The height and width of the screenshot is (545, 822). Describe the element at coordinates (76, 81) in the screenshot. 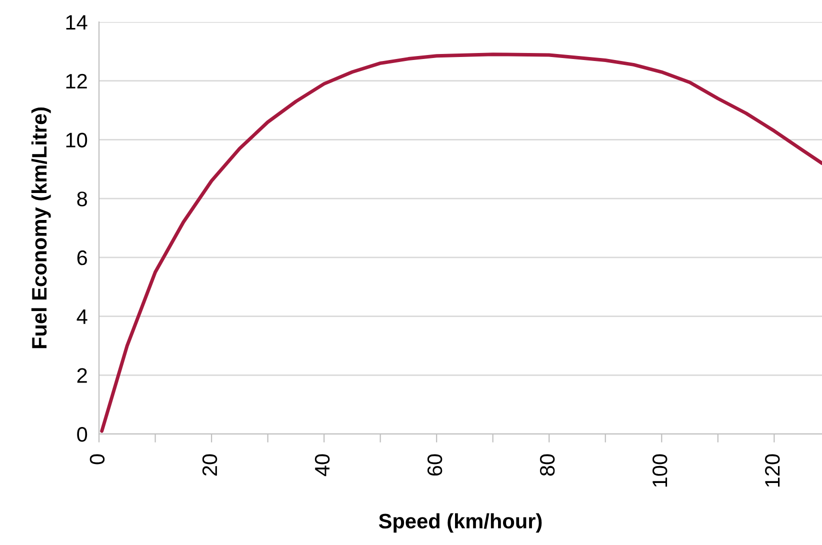

I see `y-tick-label: 12` at that location.